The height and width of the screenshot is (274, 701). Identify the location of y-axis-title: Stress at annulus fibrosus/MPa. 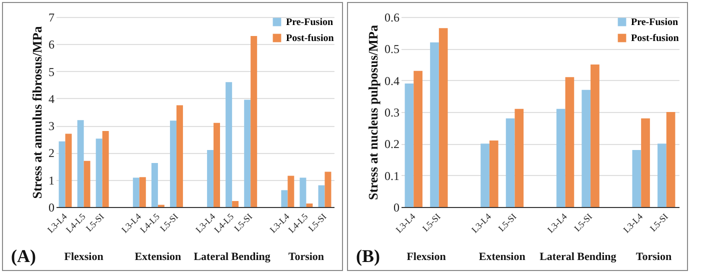
(37, 112).